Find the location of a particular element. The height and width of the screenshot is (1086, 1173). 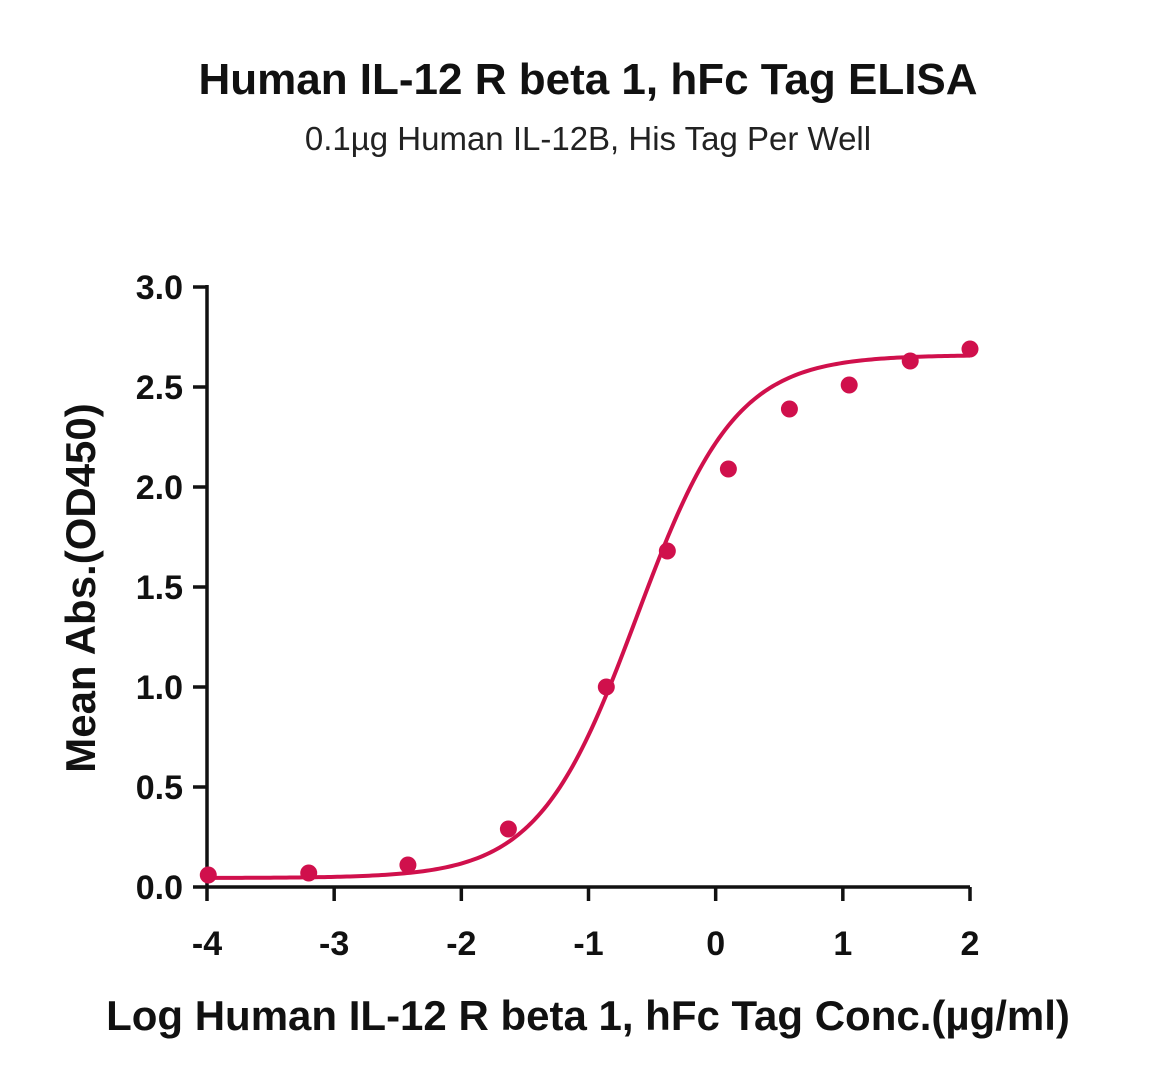

x-tick-label: -2 is located at coordinates (461, 944).